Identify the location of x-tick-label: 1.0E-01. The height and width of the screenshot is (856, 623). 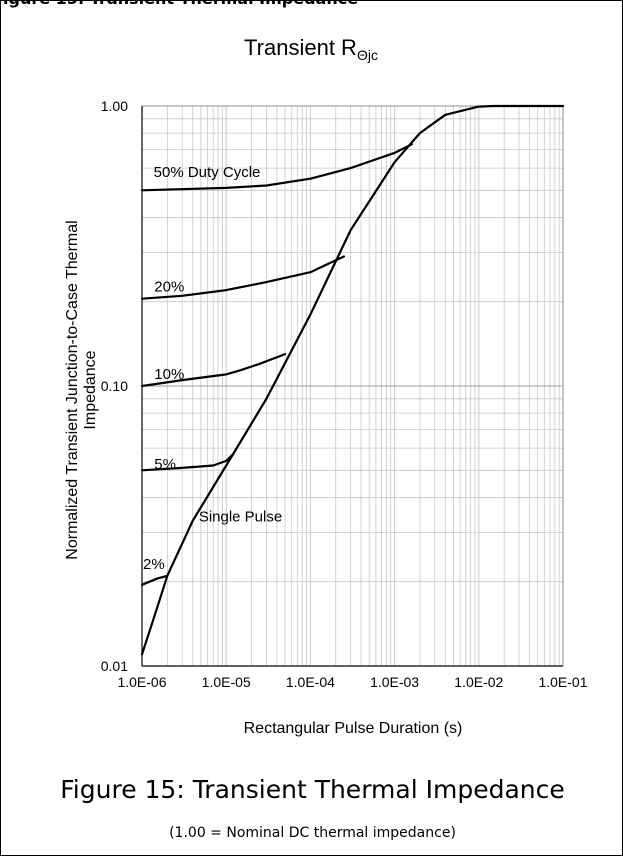
(562, 682).